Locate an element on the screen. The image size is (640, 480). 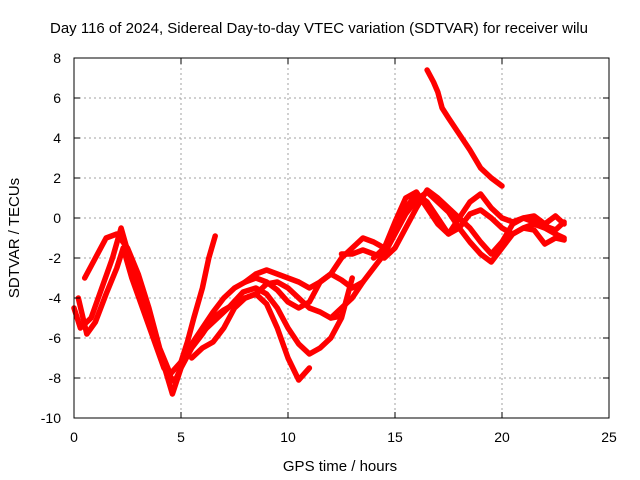
y-tick-label: -8 is located at coordinates (55, 378).